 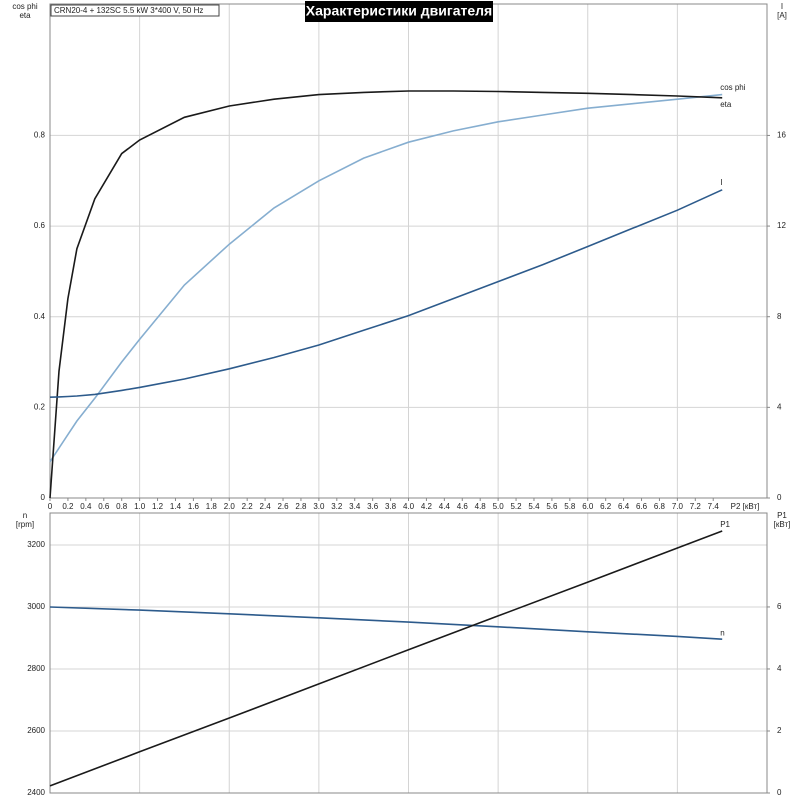 What do you see at coordinates (36, 668) in the screenshot?
I see `y-tick-label: 2800` at bounding box center [36, 668].